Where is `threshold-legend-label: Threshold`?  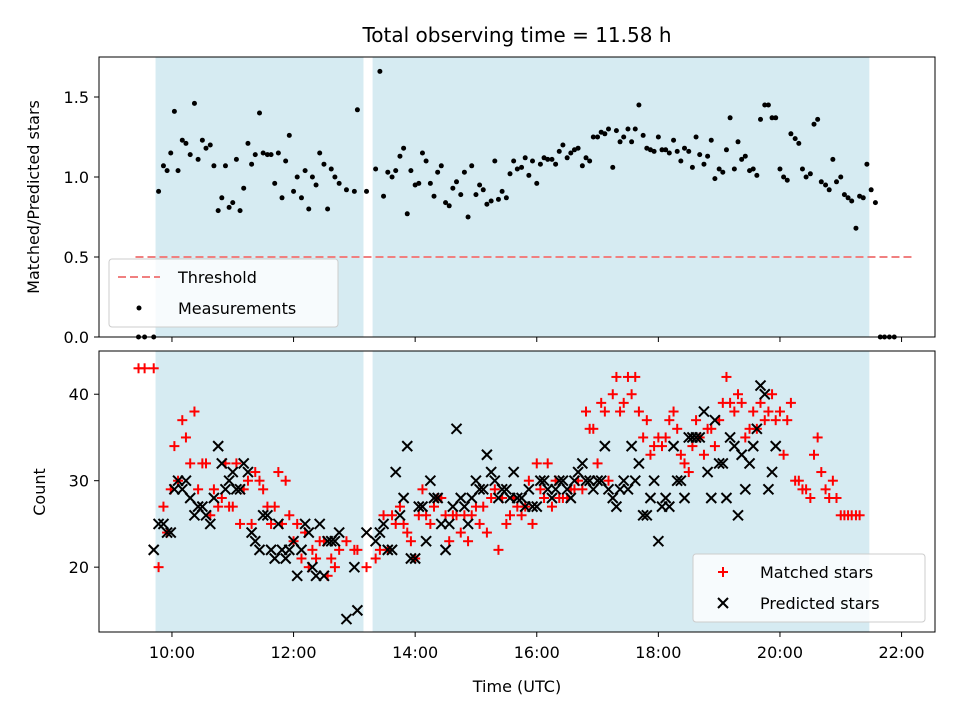
threshold-legend-label: Threshold is located at coordinates (217, 277).